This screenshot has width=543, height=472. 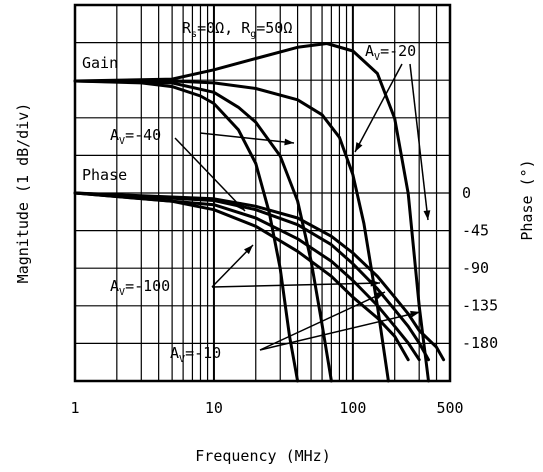 I want to click on annotation-av-m40: AV=-40, so click(x=135, y=136).